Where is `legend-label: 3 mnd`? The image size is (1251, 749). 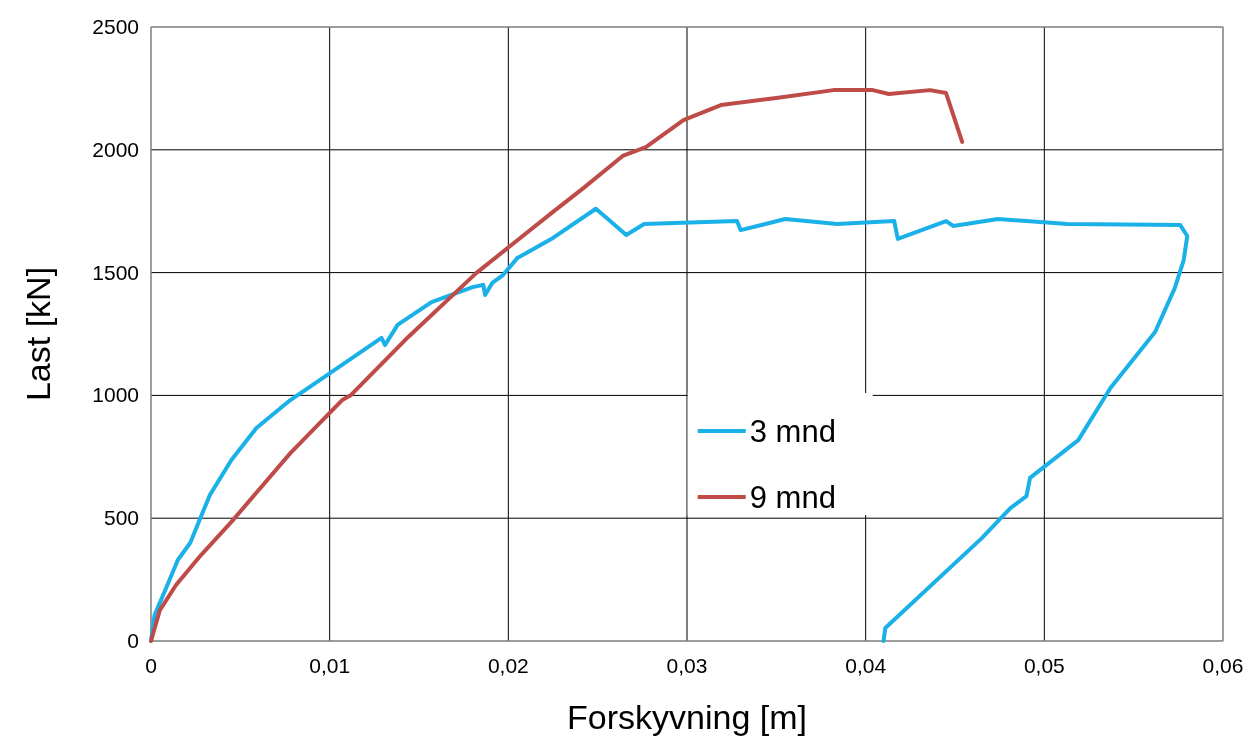
legend-label: 3 mnd is located at coordinates (792, 431).